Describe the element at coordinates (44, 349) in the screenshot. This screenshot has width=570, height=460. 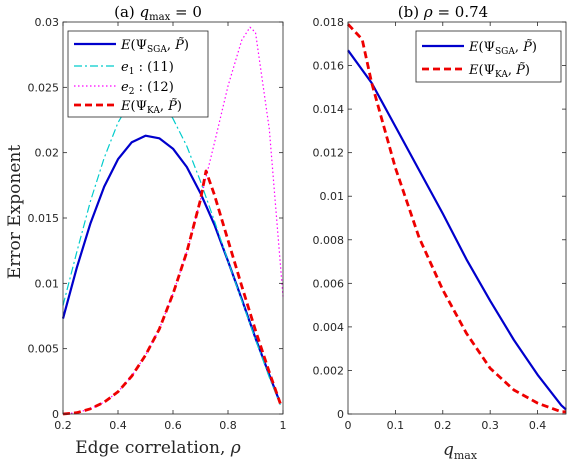
I see `y-tick-label-0-1: 0.005` at that location.